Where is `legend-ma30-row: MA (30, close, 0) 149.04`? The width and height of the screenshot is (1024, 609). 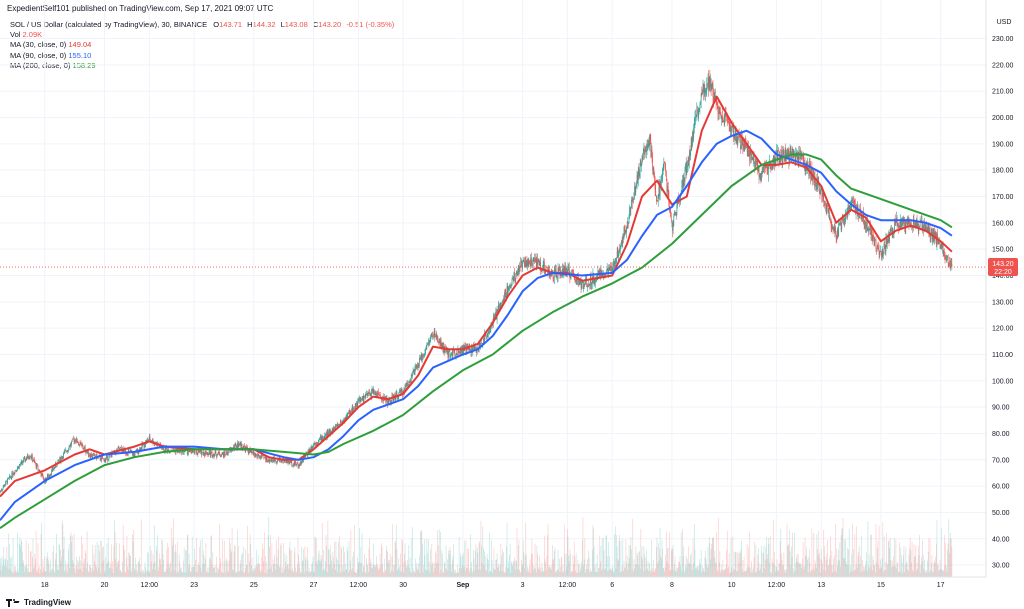 legend-ma30-row: MA (30, close, 0) 149.04 is located at coordinates (202, 45).